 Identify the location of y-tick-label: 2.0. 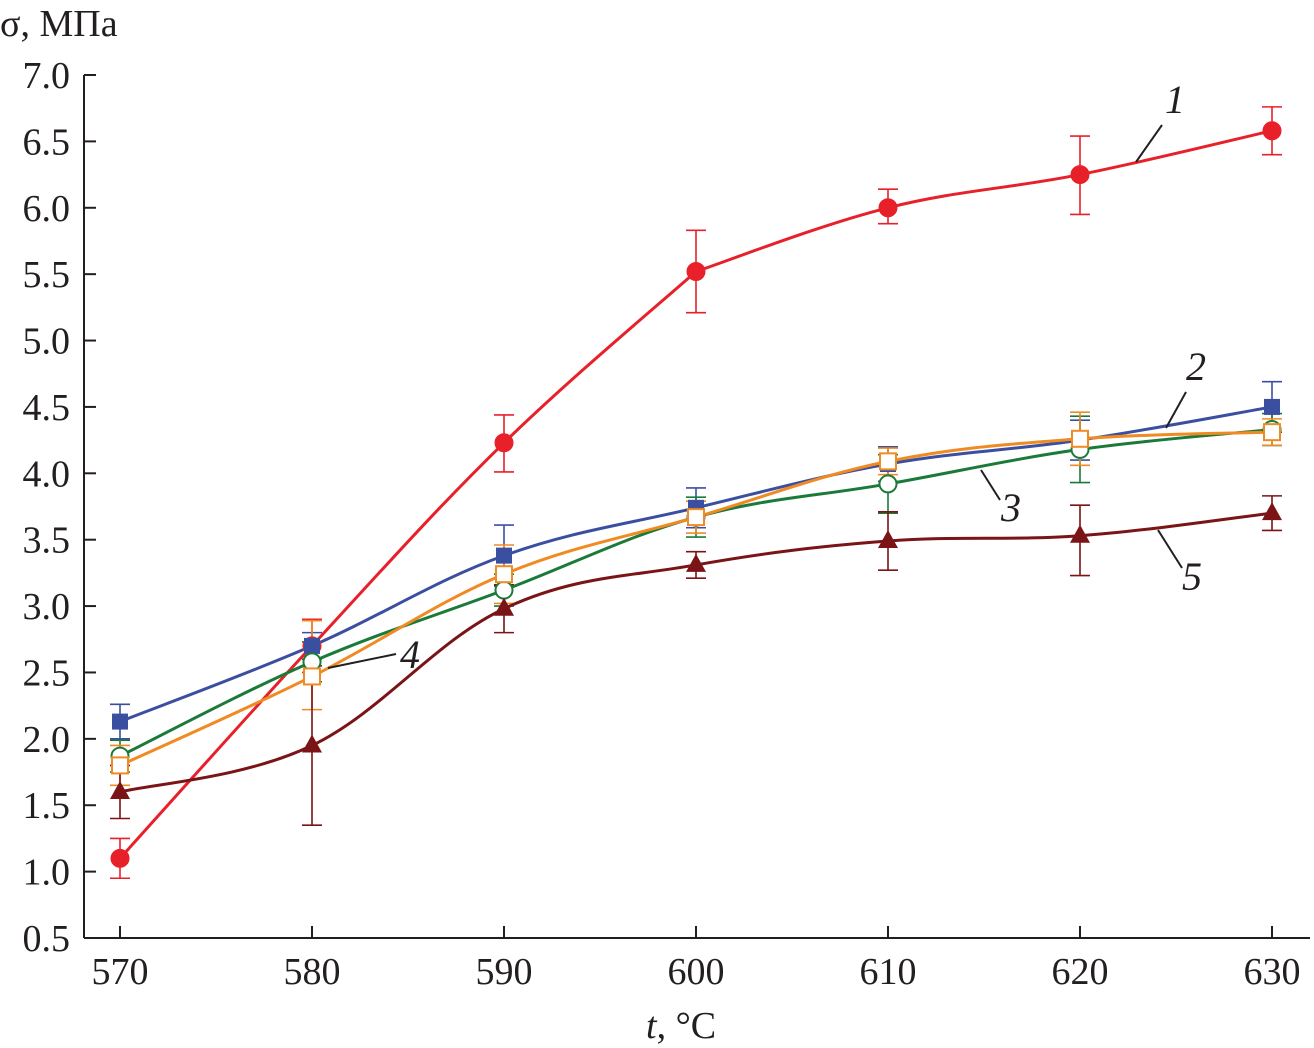
(47, 740).